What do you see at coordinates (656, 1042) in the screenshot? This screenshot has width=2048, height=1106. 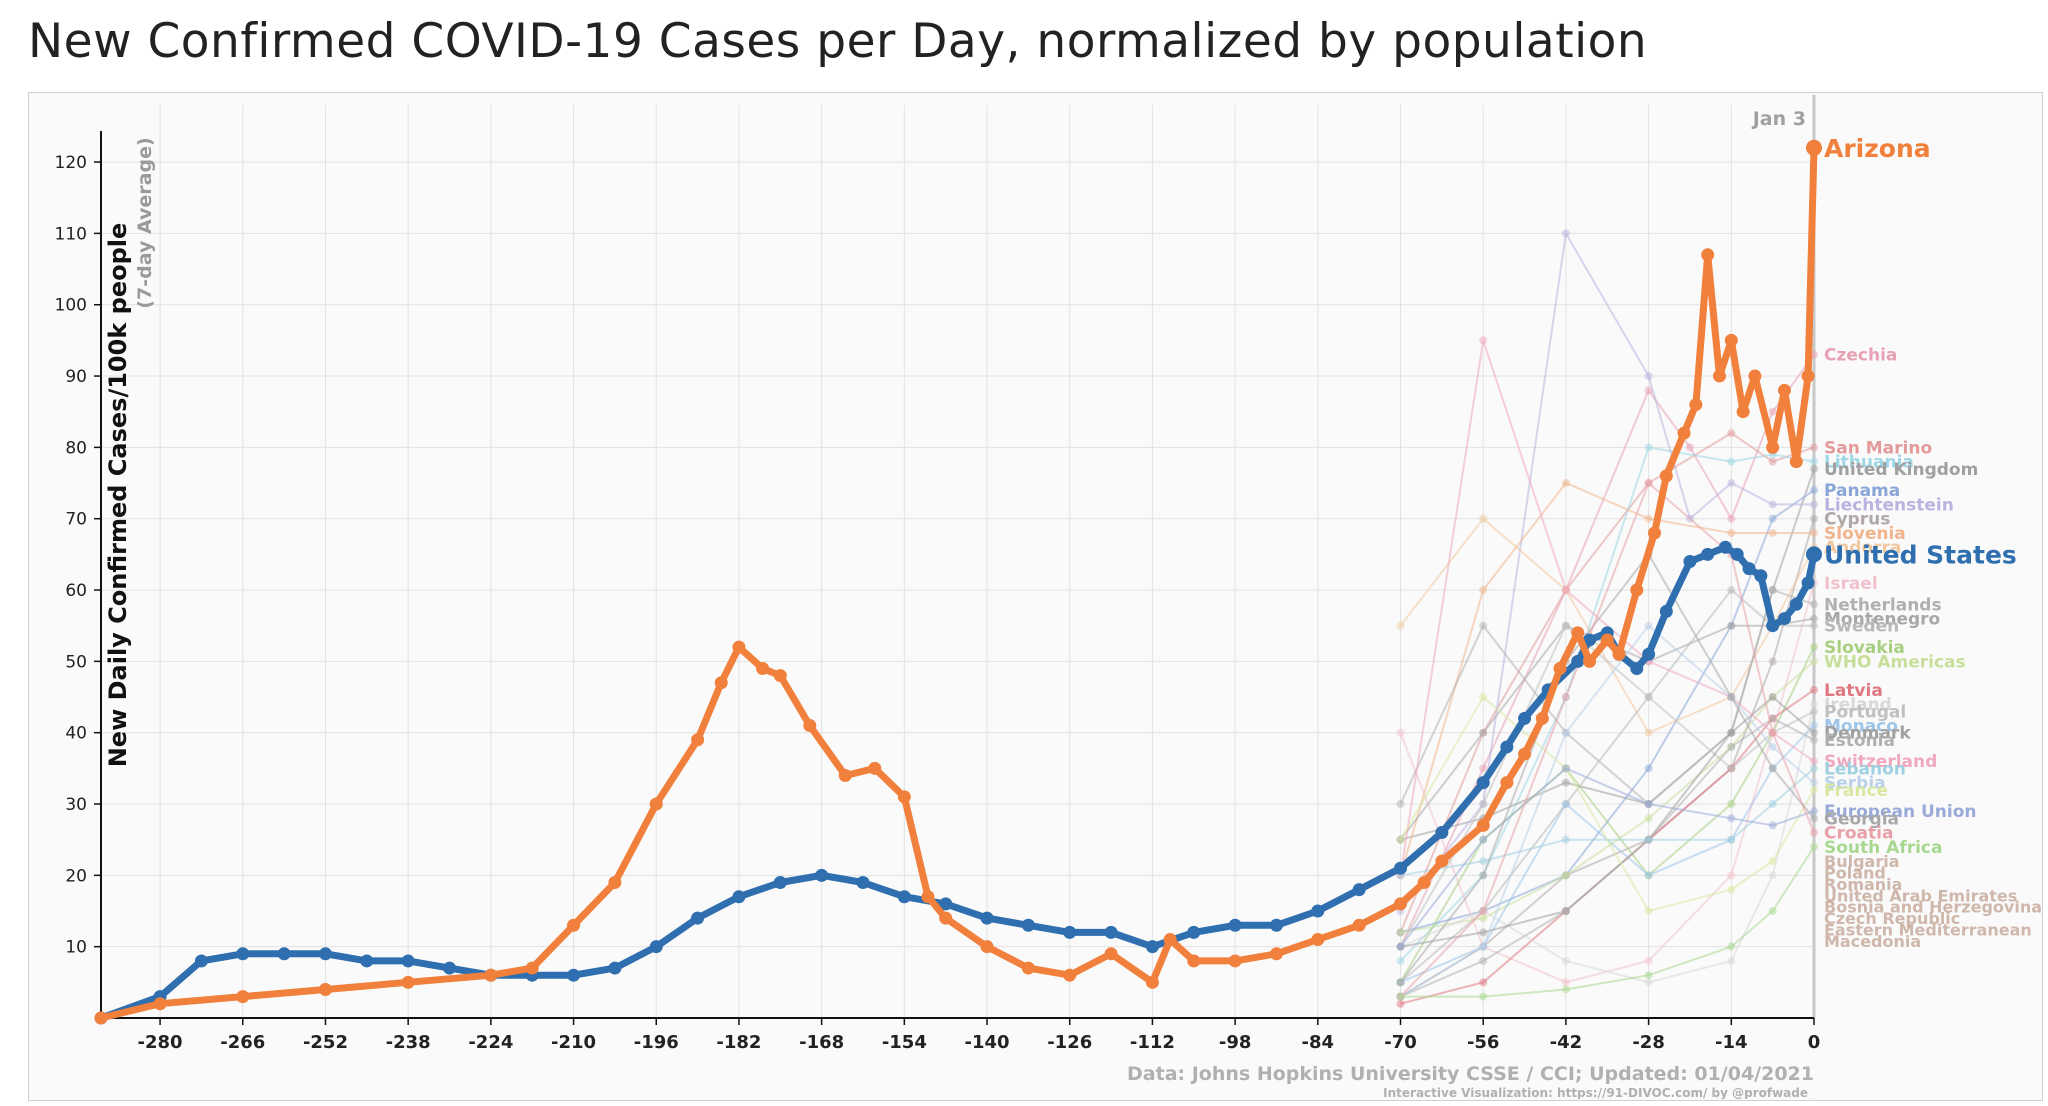 I see `x-tick-label: -196` at bounding box center [656, 1042].